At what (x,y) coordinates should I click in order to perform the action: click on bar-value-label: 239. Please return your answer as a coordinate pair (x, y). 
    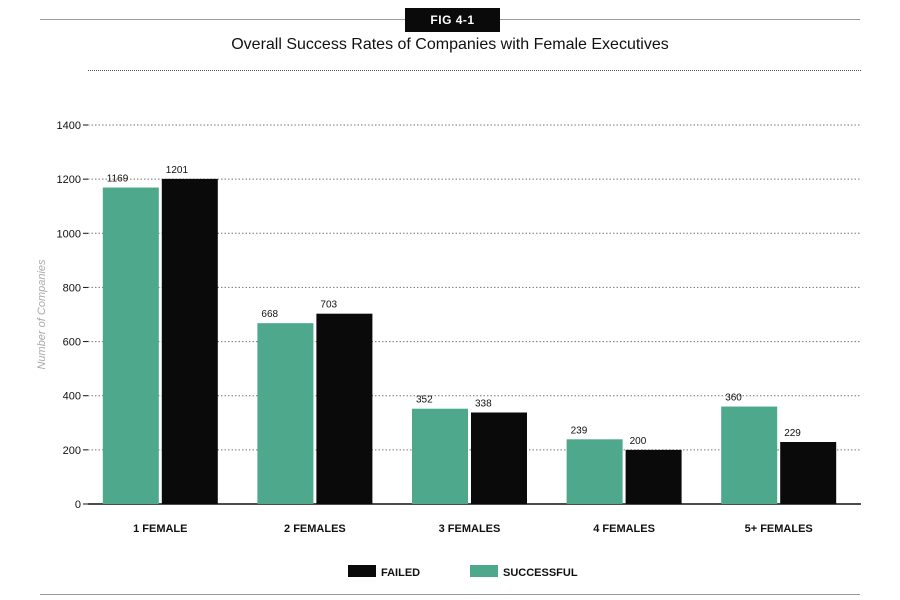
    Looking at the image, I should click on (579, 430).